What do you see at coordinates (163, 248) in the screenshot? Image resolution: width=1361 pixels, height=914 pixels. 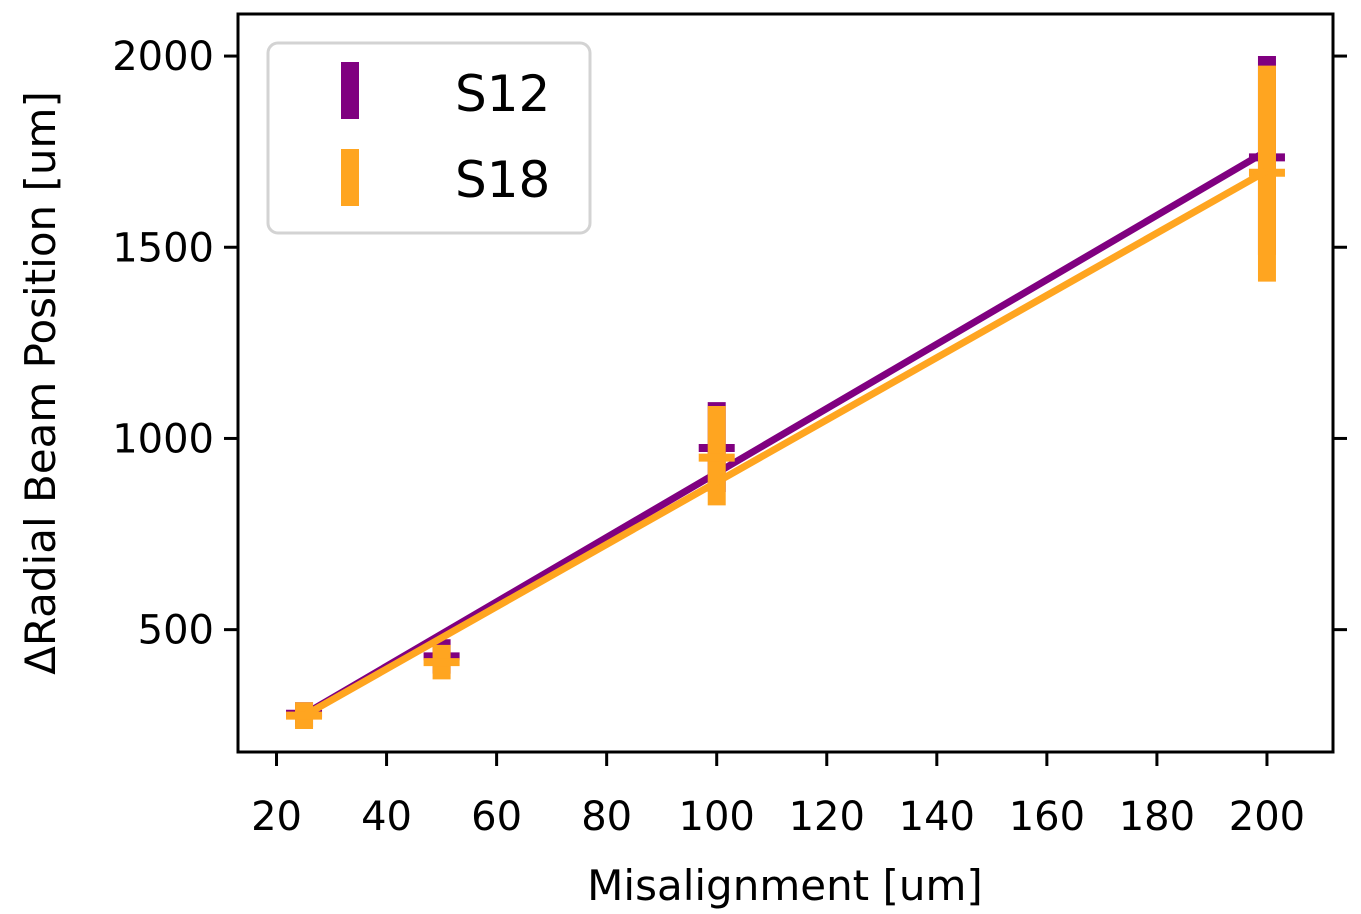 I see `y-tick-label: 1500` at bounding box center [163, 248].